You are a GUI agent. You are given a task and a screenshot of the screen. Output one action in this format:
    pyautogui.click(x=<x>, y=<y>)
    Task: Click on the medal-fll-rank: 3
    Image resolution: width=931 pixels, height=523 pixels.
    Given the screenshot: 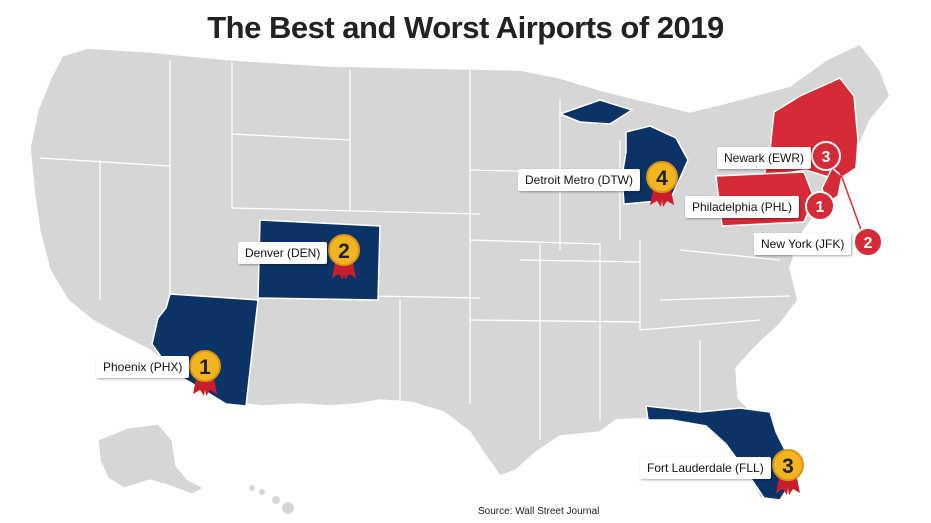 What is the action you would take?
    pyautogui.click(x=788, y=466)
    